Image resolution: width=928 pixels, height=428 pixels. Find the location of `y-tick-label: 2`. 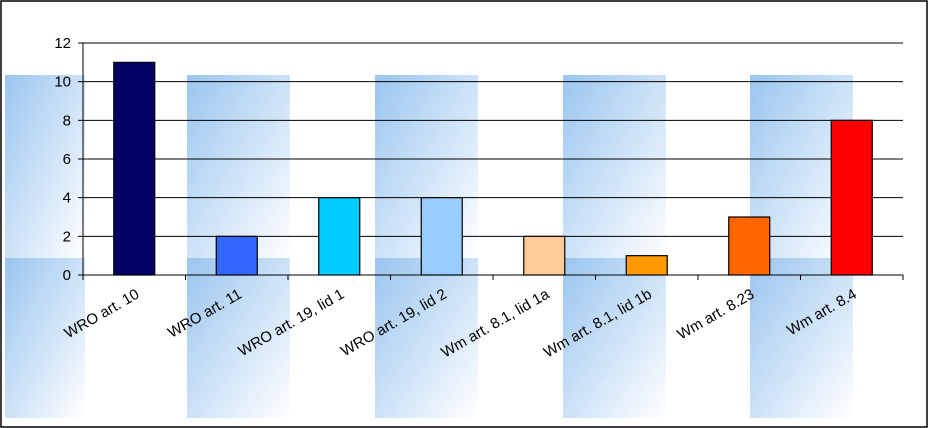

y-tick-label: 2 is located at coordinates (67, 236).